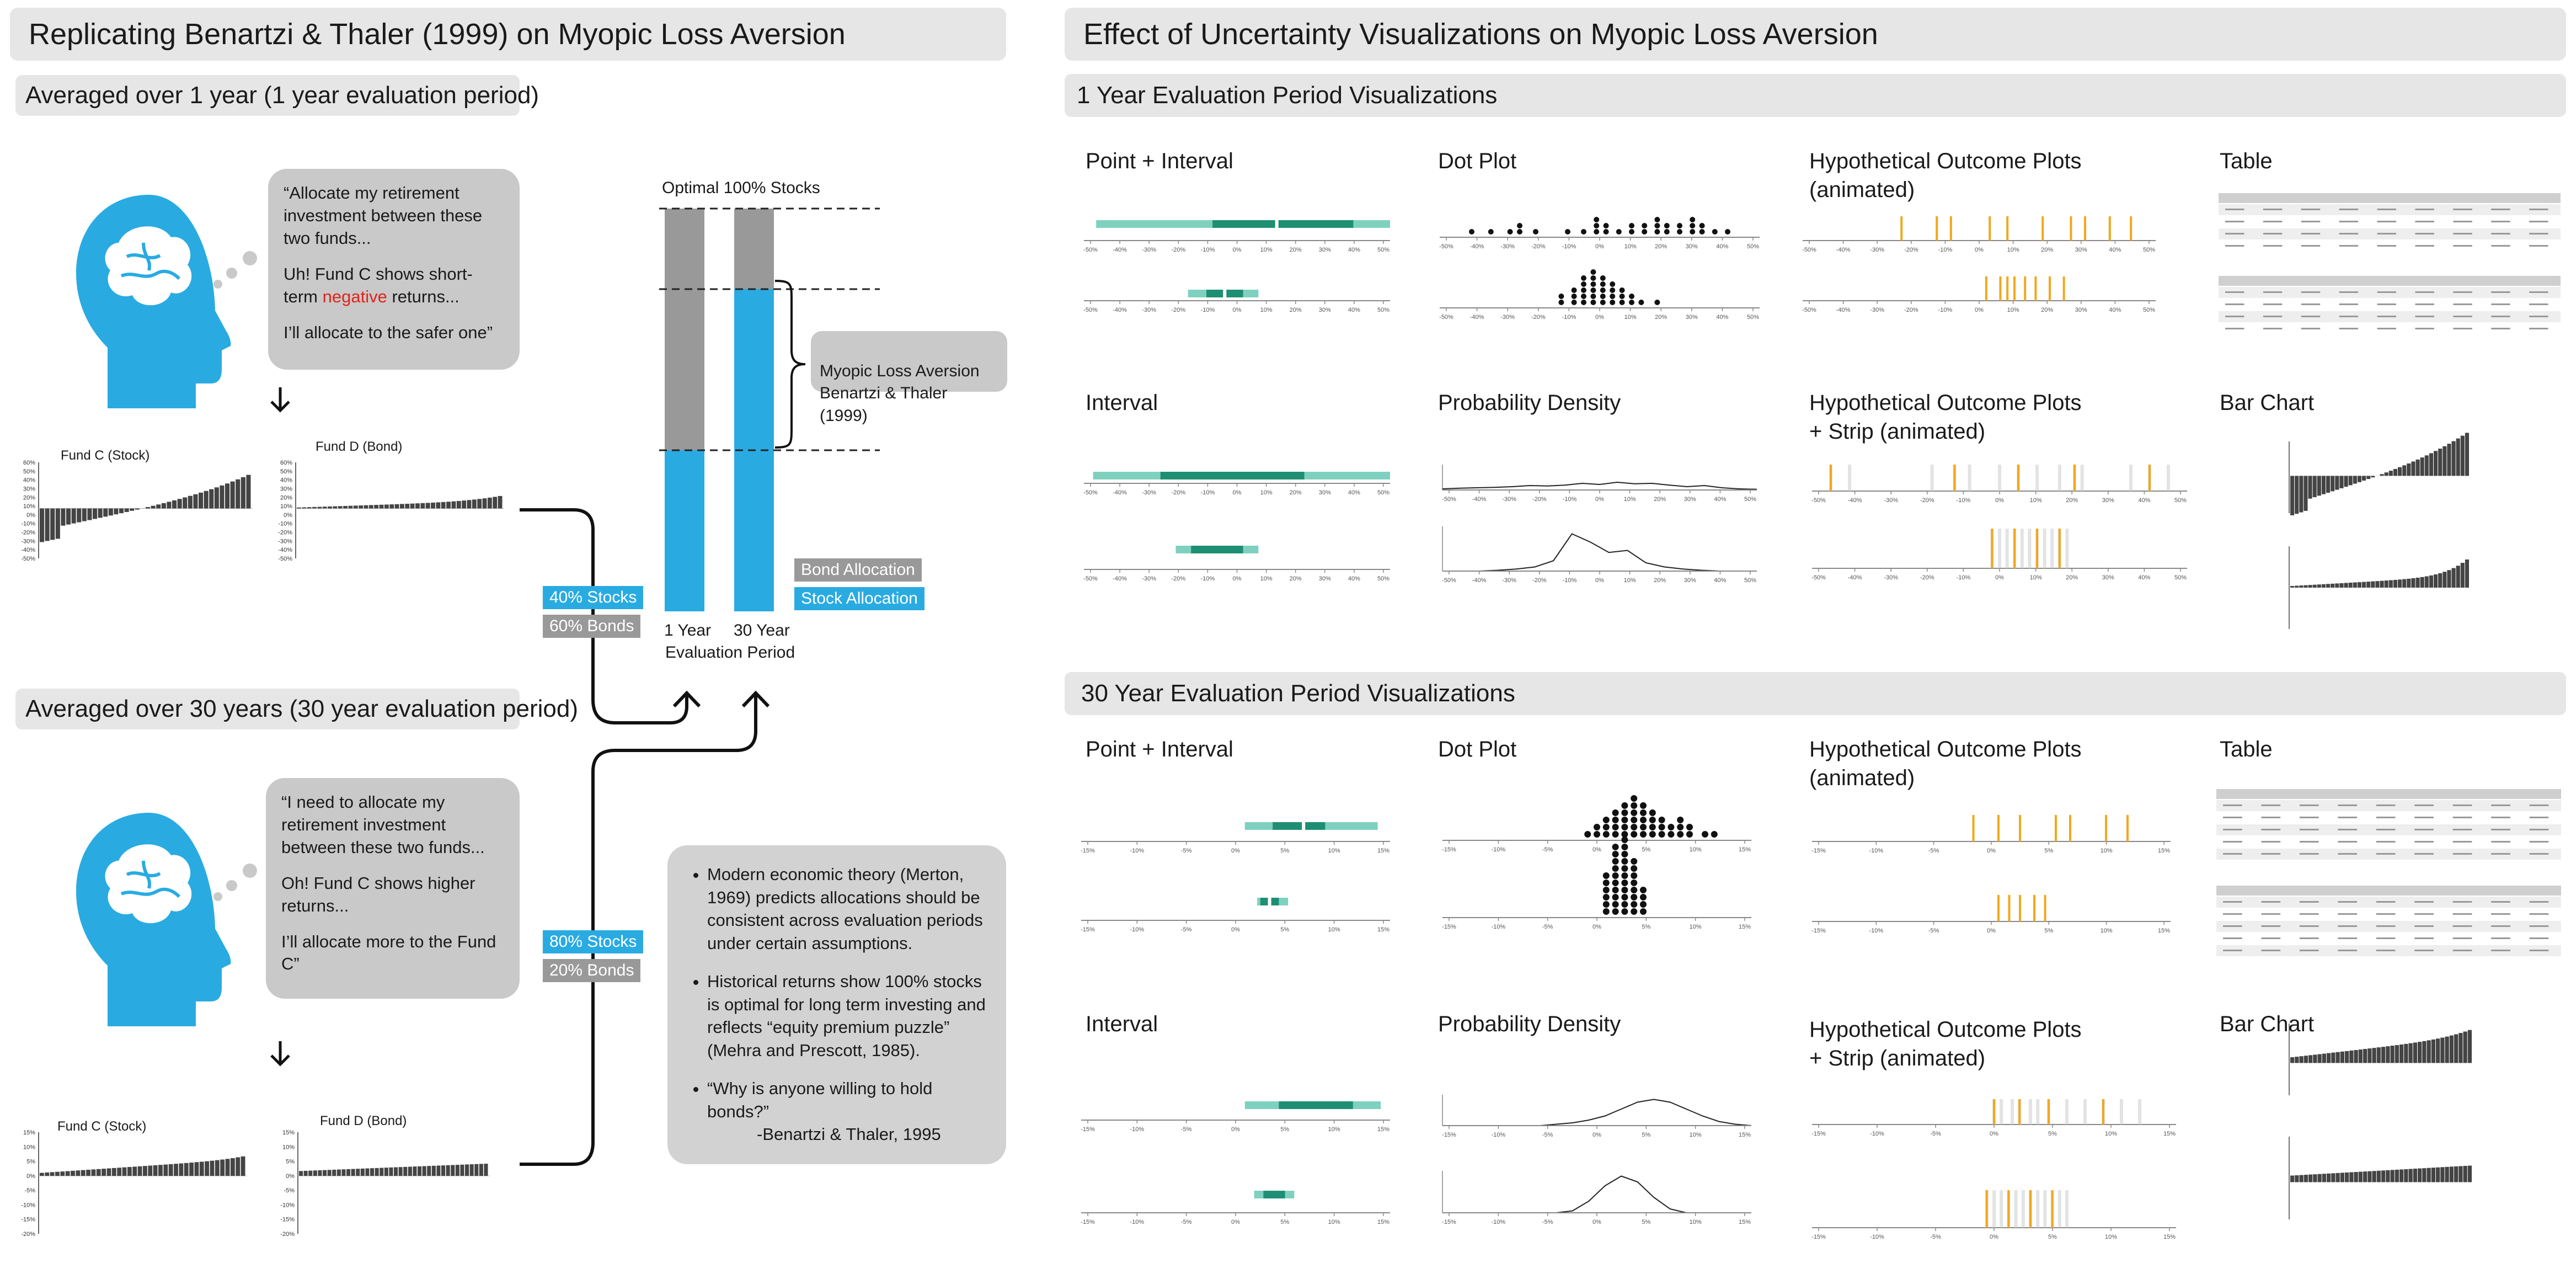  Describe the element at coordinates (388, 953) in the screenshot. I see `quote-line: I’ll allocate more to the Fund C”` at that location.